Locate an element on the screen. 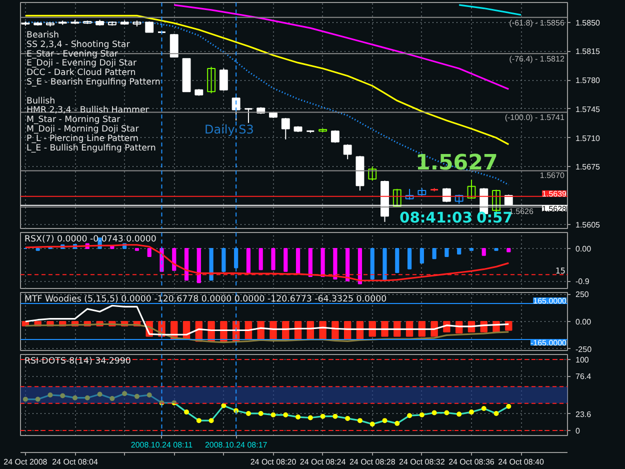 This screenshot has height=469, width=625. y-tick-label: 23.6 is located at coordinates (584, 414).